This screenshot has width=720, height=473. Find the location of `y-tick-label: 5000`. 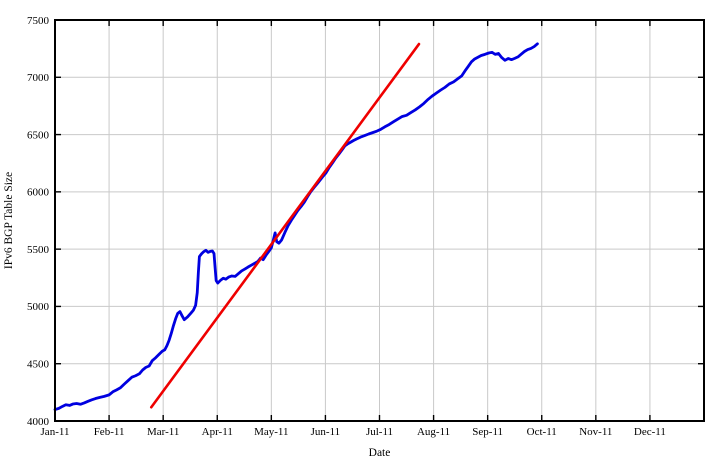

y-tick-label: 5000 is located at coordinates (38, 307).